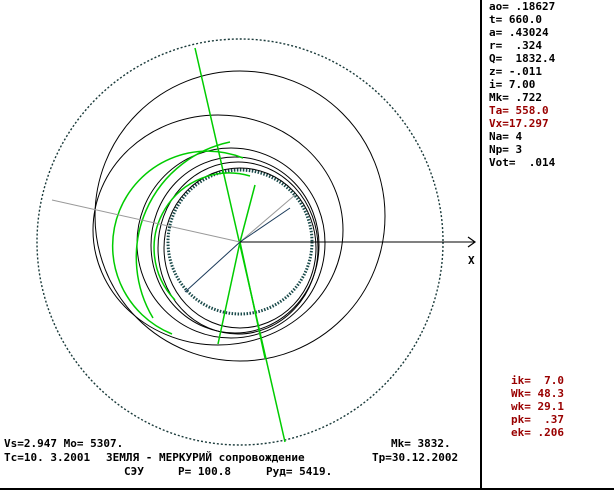 Image resolution: width=614 pixels, height=491 pixels. Describe the element at coordinates (515, 97) in the screenshot. I see `param-mk: Mk= .722` at that location.